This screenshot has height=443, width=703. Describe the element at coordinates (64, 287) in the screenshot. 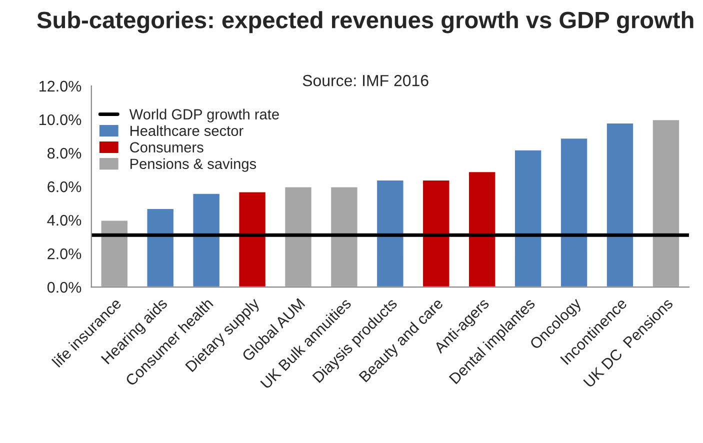

I see `y-tick-label: 0.0%` at that location.